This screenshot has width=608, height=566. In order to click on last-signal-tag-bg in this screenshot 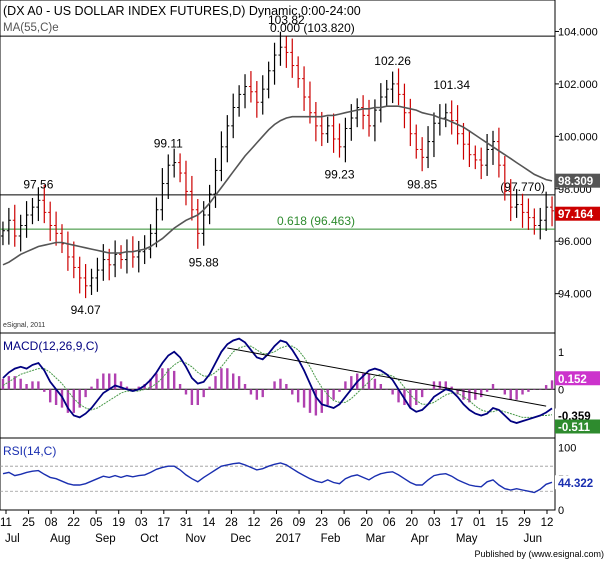, I will do `click(577, 415)`.